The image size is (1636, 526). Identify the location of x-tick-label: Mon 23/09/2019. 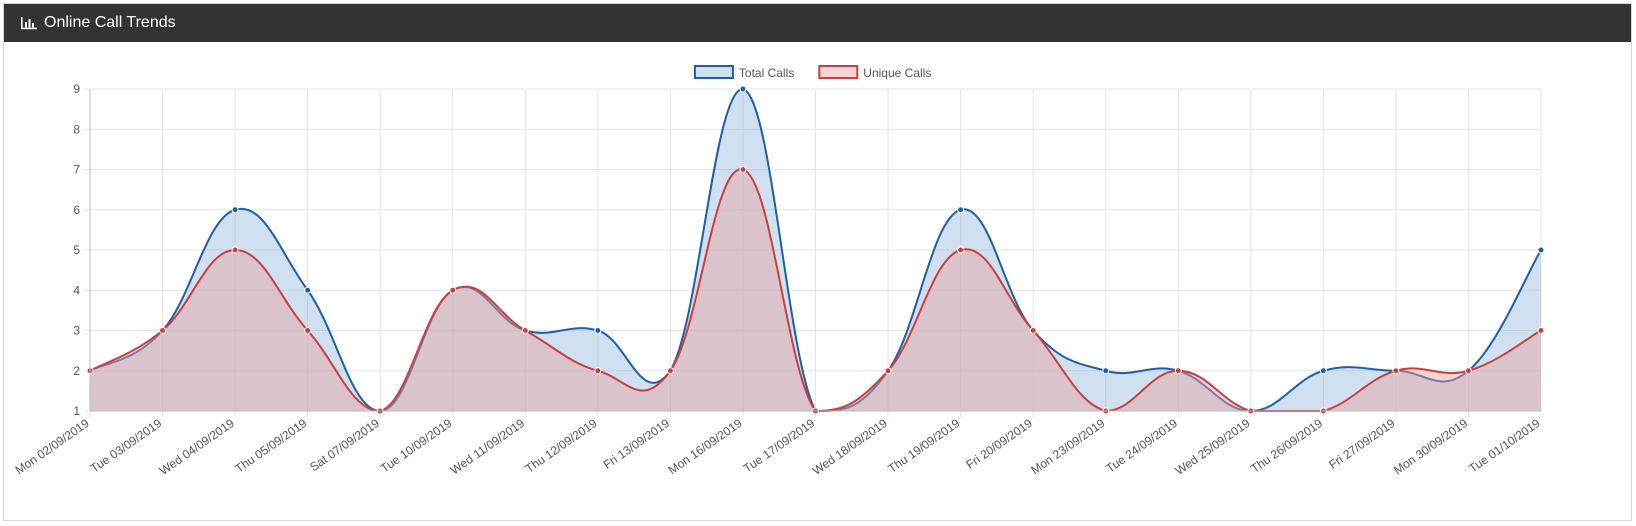
(1067, 446).